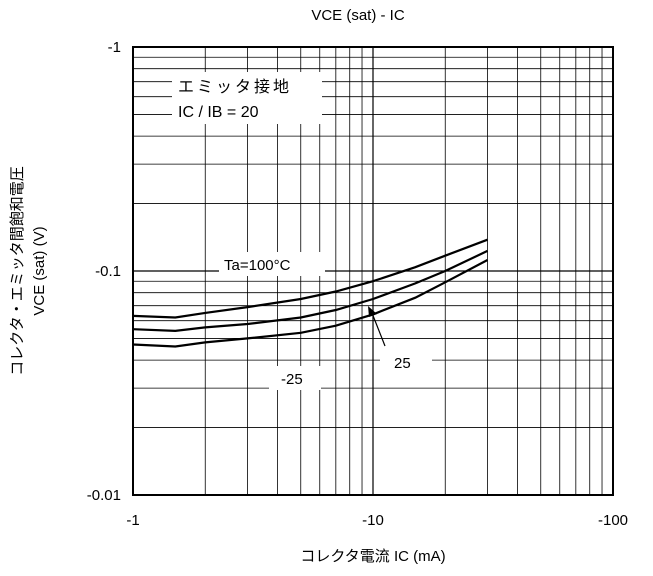 The width and height of the screenshot is (653, 576). I want to click on y-tick-label: -0.1, so click(108, 271).